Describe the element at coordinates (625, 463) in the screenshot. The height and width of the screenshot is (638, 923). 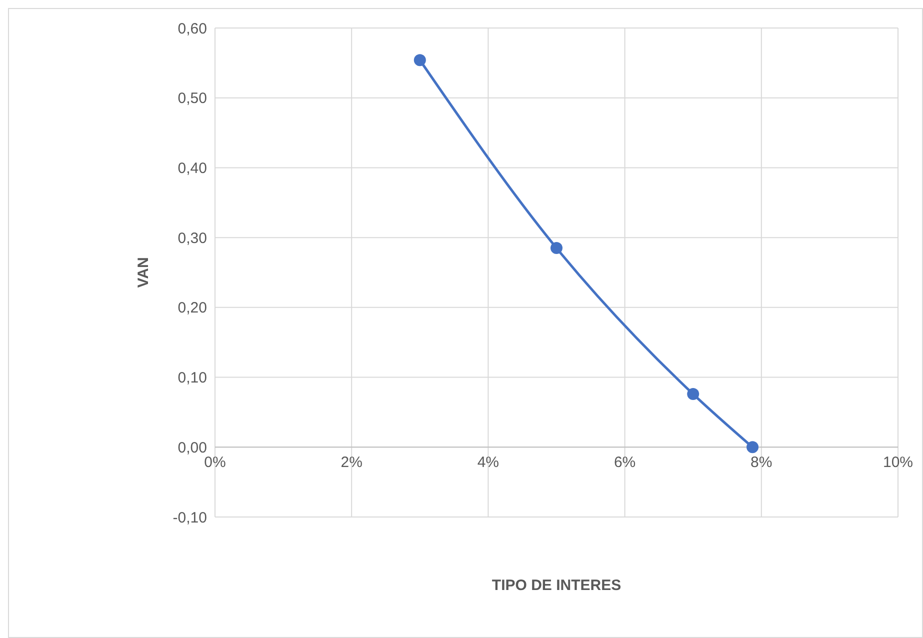
I see `x-tick-label: 6%` at that location.